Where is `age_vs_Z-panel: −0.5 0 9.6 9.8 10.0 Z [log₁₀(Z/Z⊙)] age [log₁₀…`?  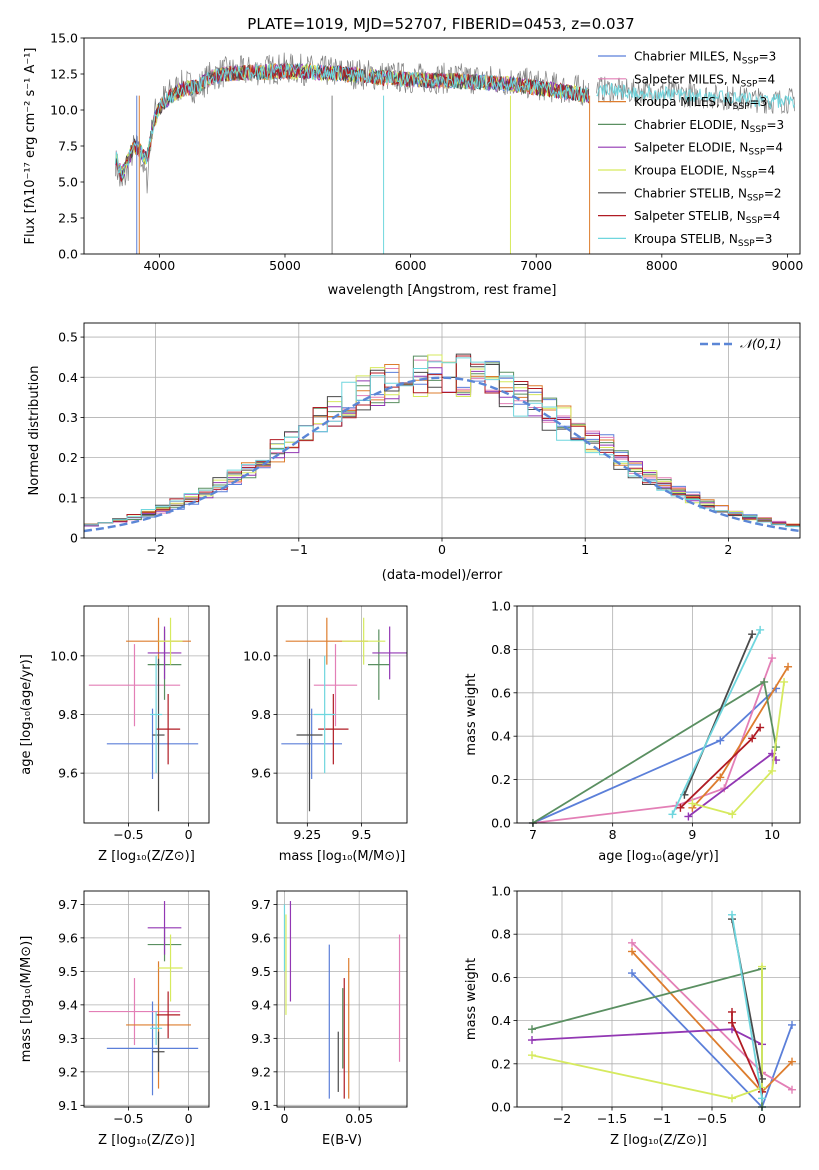
age_vs_Z-panel: −0.5 0 9.6 9.8 10.0 Z [log₁₀(Z/Z⊙)] age [log₁₀… is located at coordinates (114, 734).